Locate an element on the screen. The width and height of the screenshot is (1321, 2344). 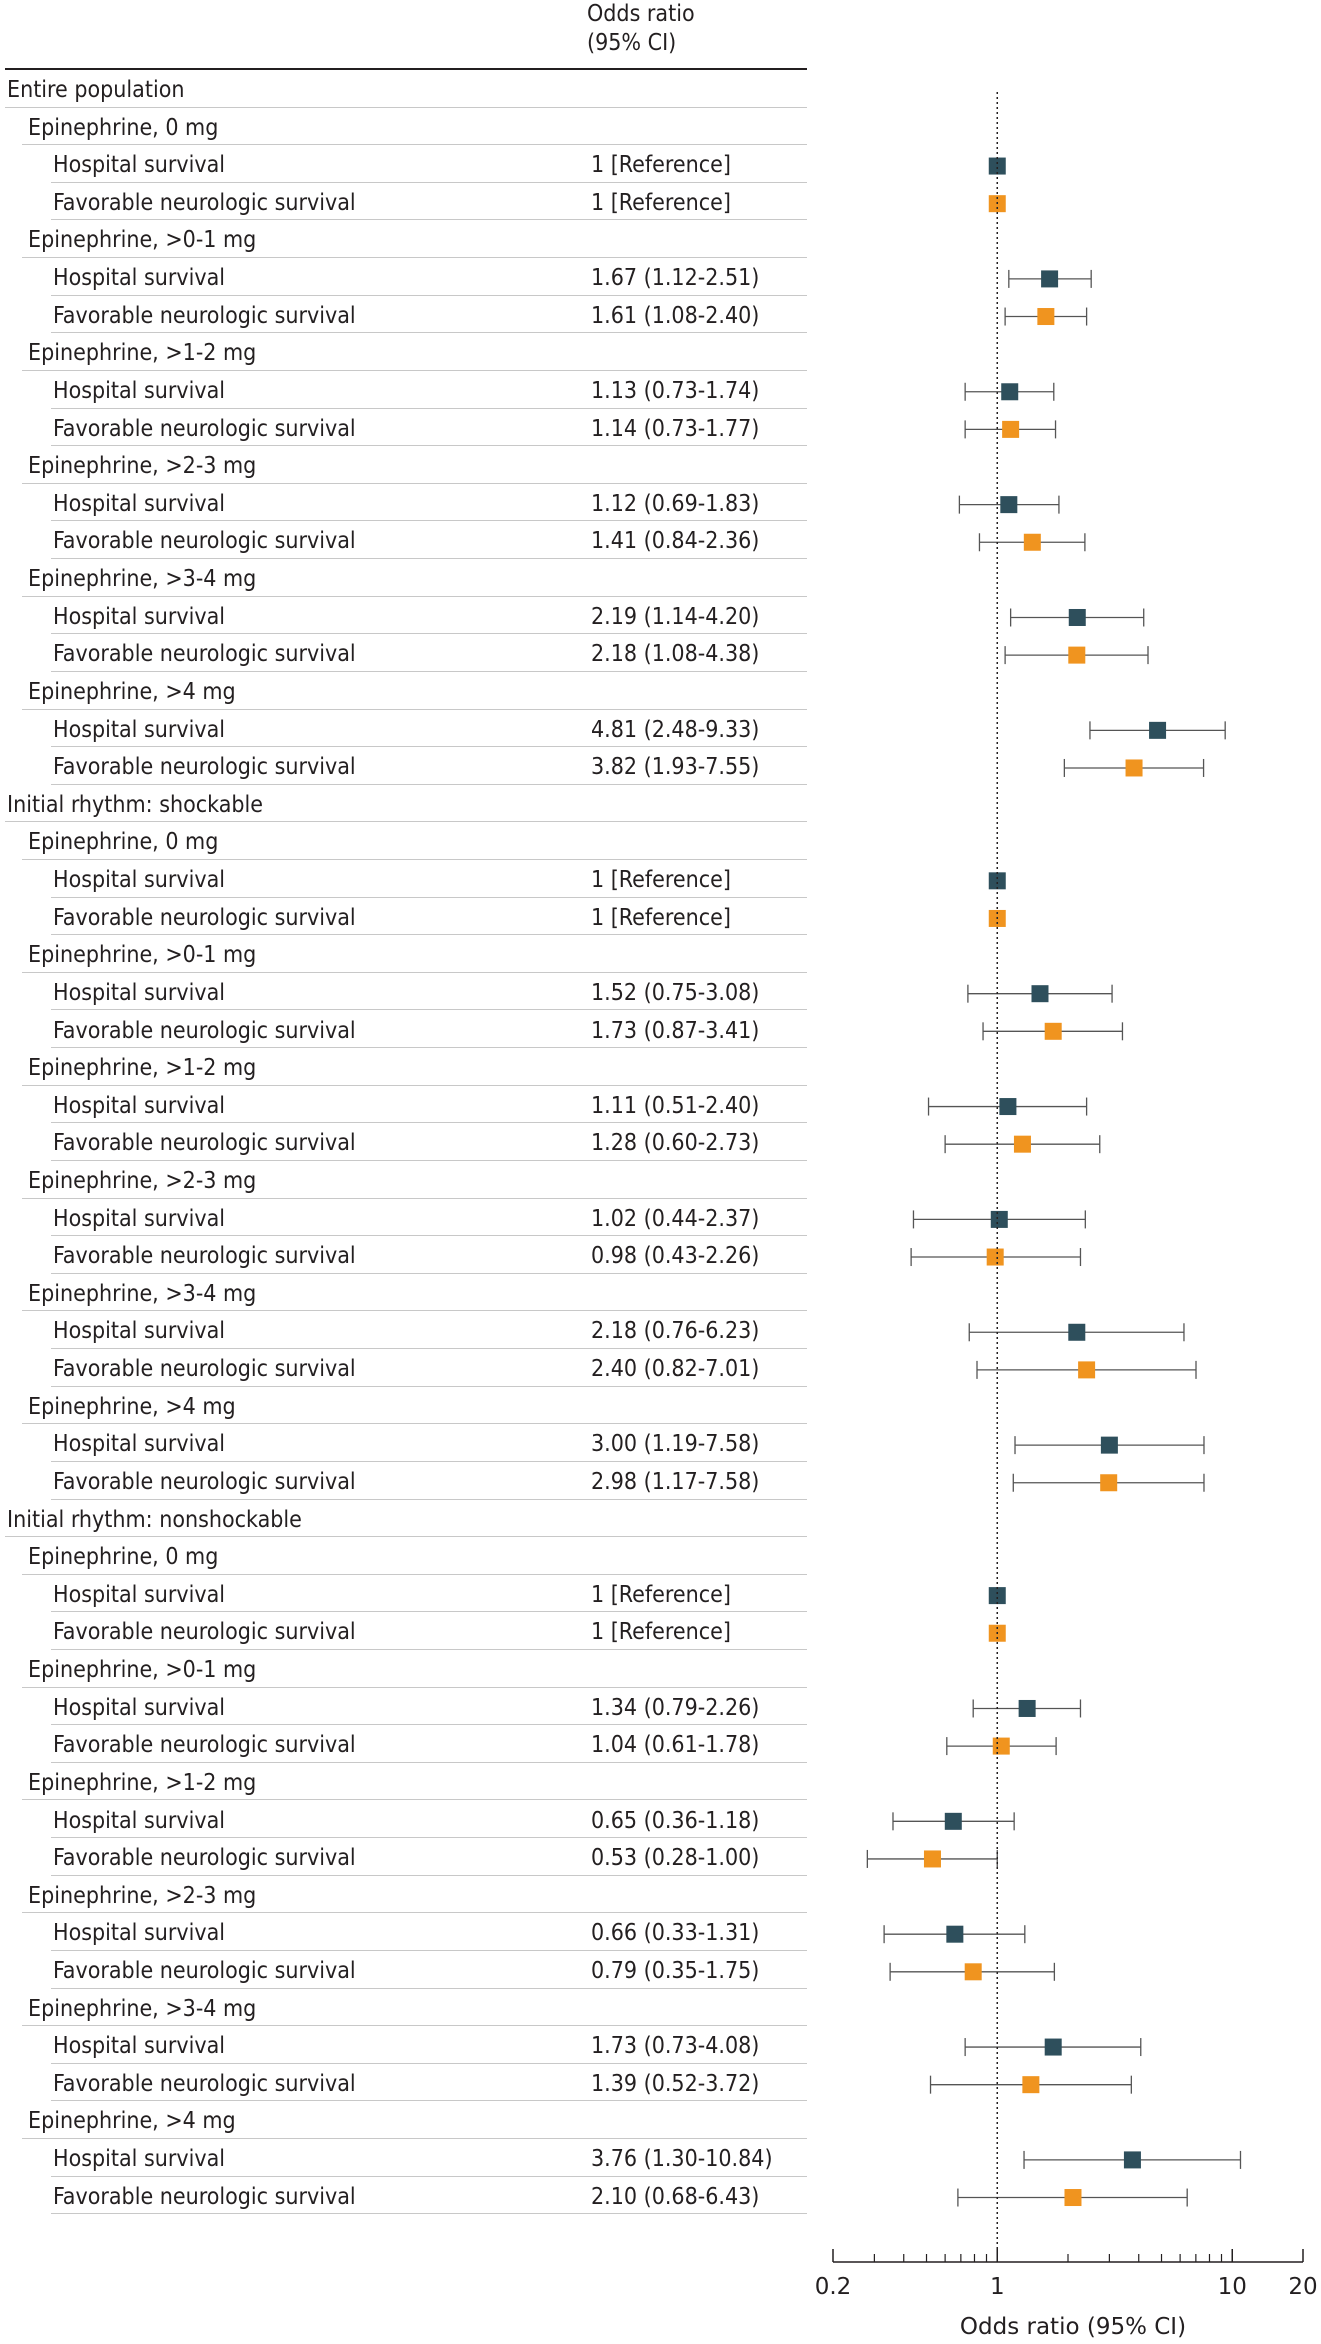
odds-ratio-value: 3.82 (1.93-7.55) is located at coordinates (675, 767).